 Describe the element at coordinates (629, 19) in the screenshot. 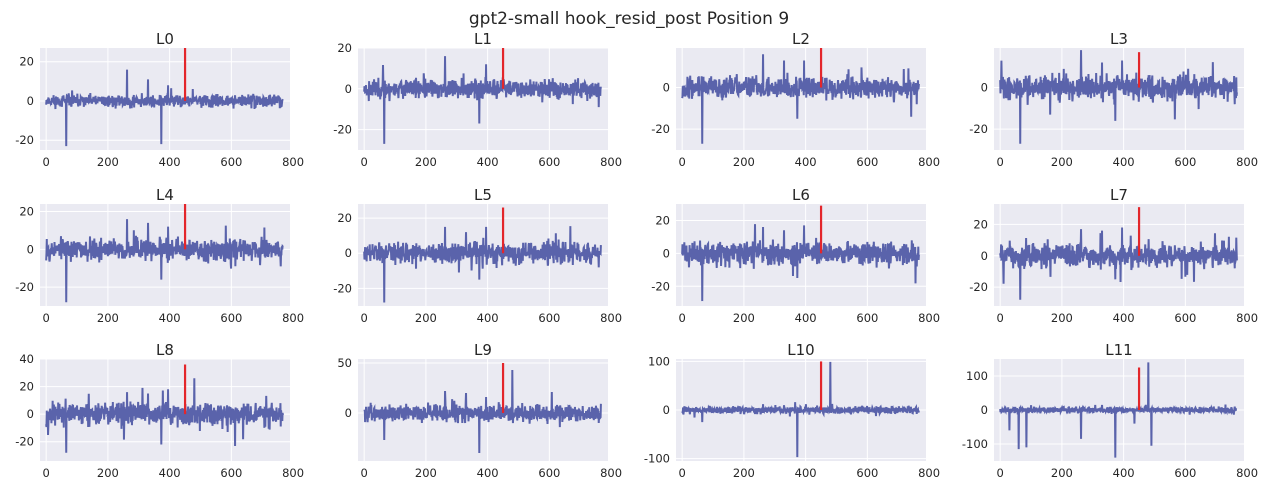

I see `figure-title: gpt2-small hook_resid_post Position 9` at that location.